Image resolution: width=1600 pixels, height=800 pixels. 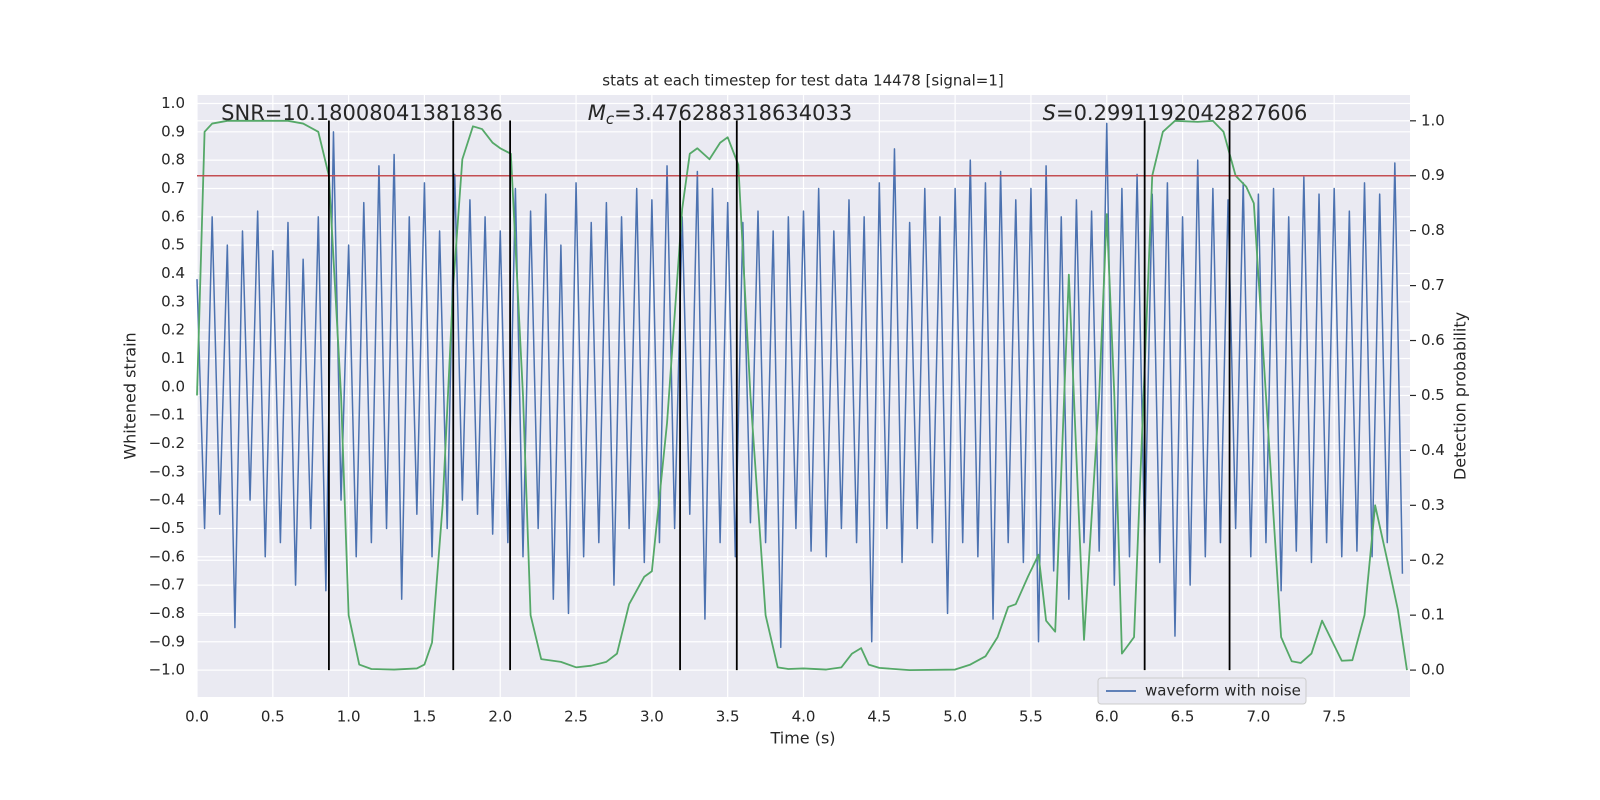 I want to click on x-tick-label: 6.0, so click(x=1107, y=717).